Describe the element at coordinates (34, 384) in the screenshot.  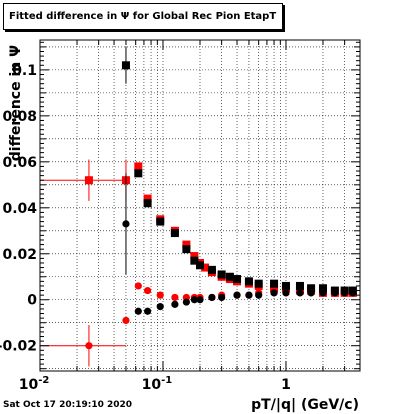
I see `x-tick-label: 10-2` at that location.